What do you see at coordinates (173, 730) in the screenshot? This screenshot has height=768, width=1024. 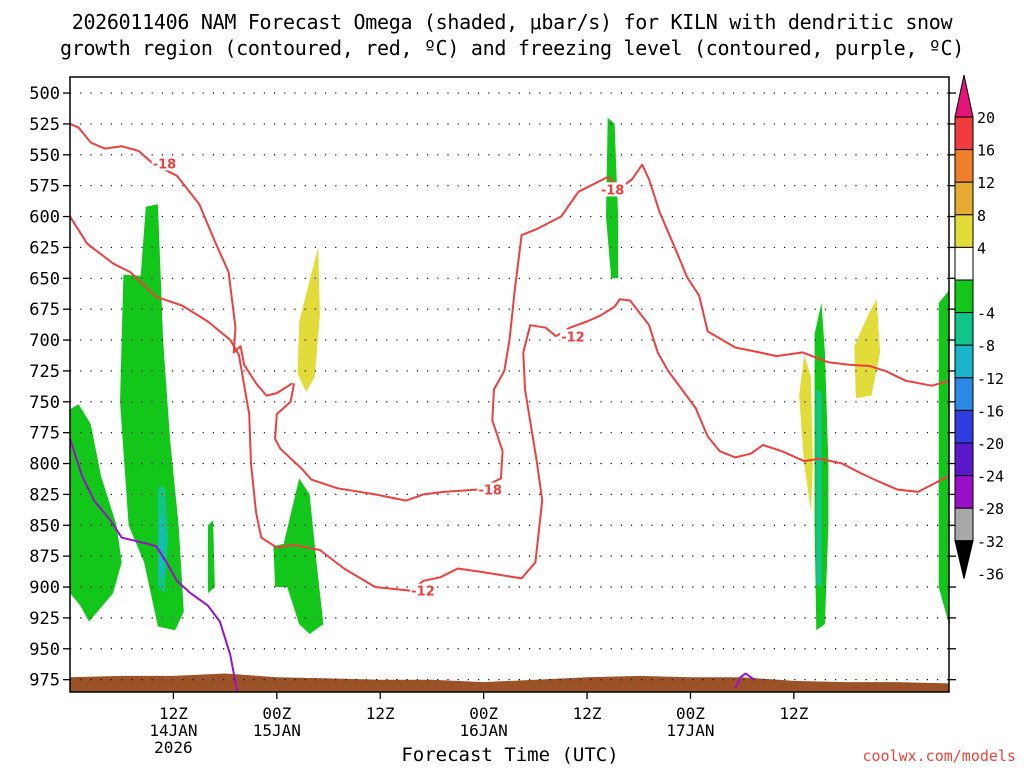 I see `x-tick-label-6-1: 14JAN` at bounding box center [173, 730].